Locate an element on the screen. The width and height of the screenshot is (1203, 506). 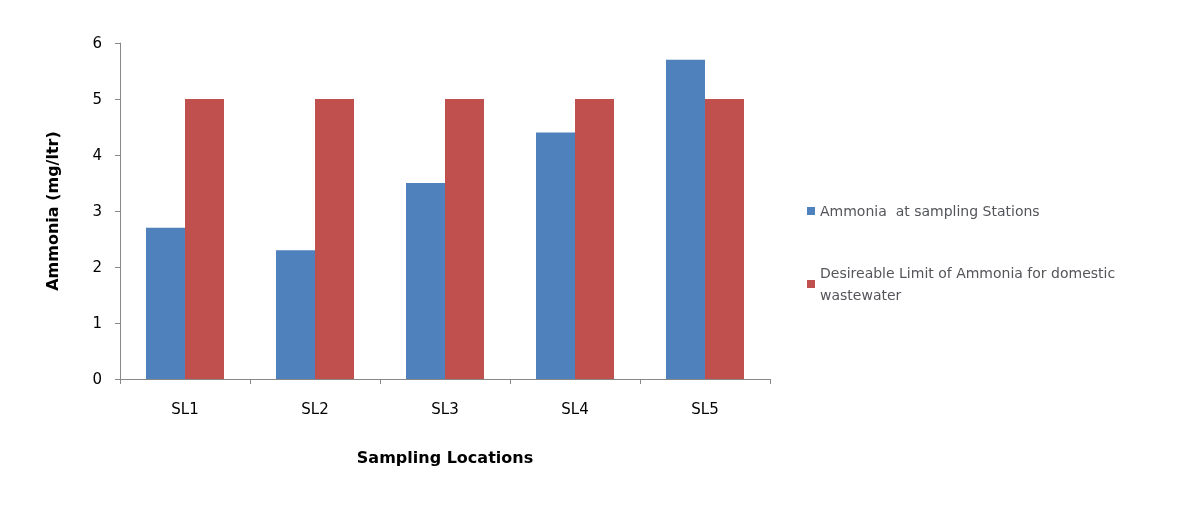
y-tick-label: 3 is located at coordinates (97, 211).